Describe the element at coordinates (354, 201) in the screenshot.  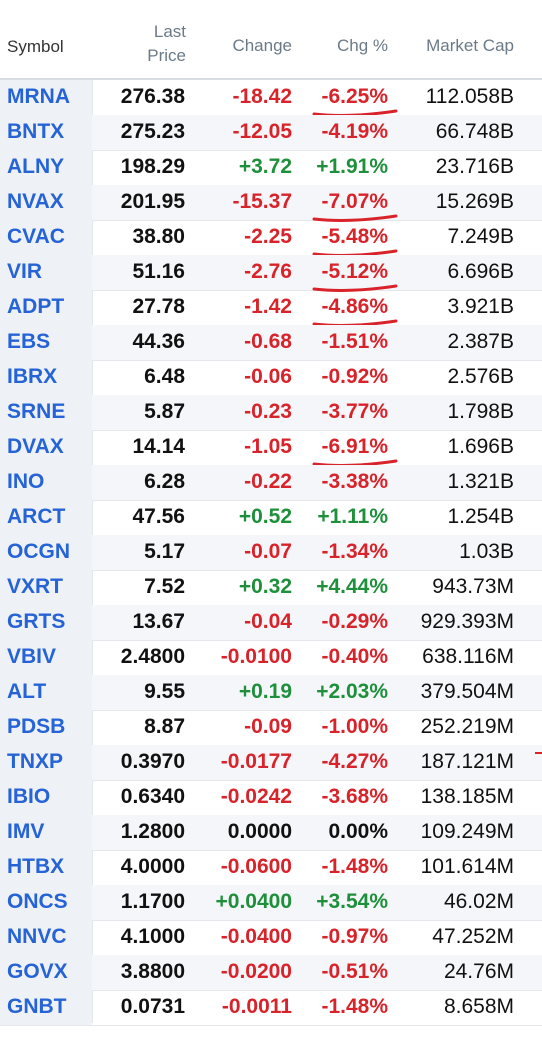
I see `change-percent-cell: -7.07%` at that location.